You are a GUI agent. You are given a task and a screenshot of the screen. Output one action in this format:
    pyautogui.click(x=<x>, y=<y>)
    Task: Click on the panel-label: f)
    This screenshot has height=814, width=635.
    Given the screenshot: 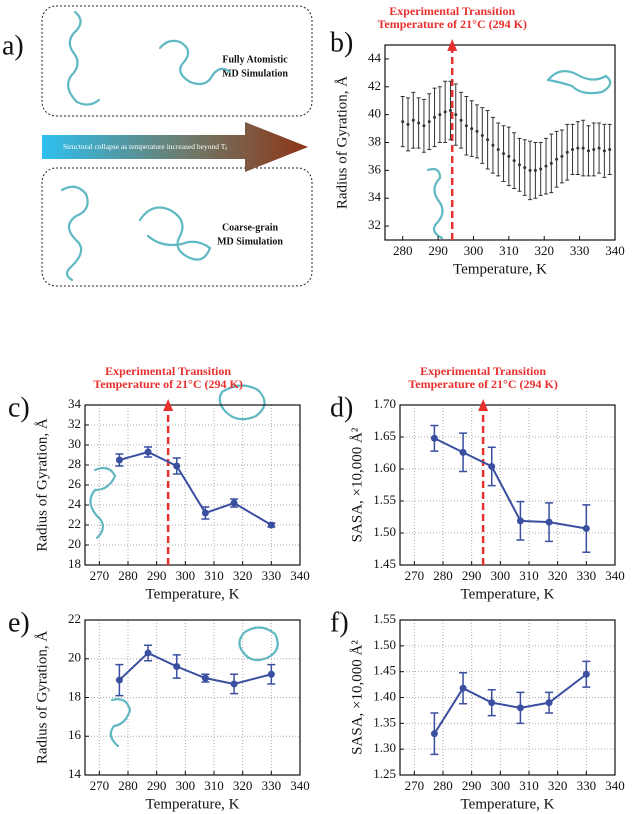 What is the action you would take?
    pyautogui.click(x=339, y=622)
    